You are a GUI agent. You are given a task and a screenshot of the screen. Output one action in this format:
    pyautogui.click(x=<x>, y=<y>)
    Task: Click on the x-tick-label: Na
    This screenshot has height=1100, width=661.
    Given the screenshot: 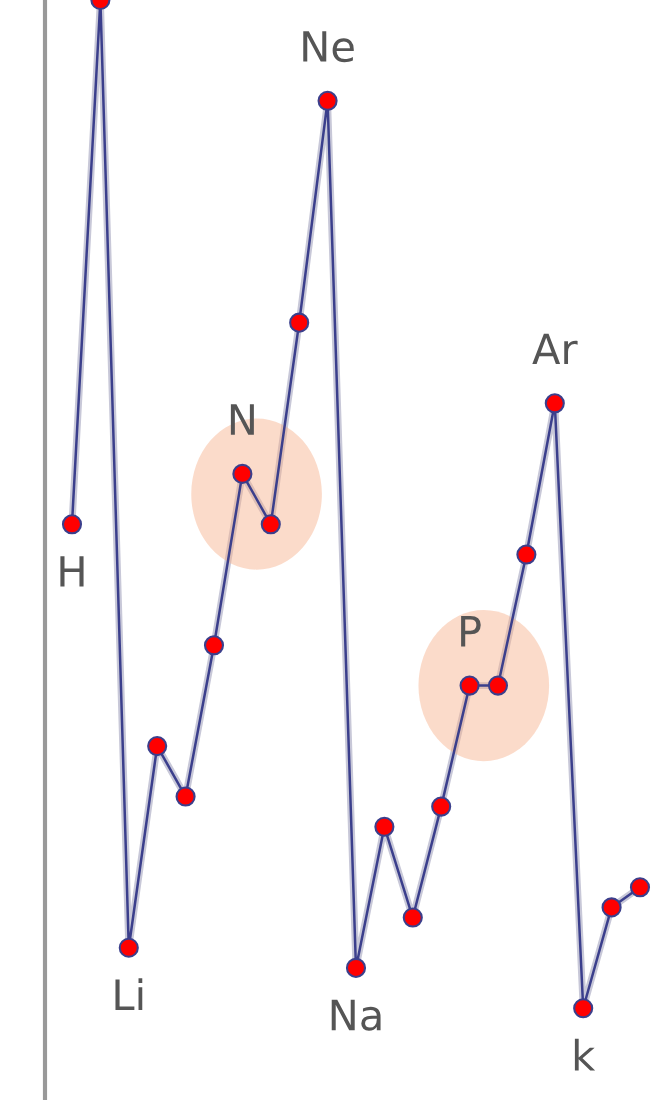 What is the action you would take?
    pyautogui.click(x=356, y=1015)
    